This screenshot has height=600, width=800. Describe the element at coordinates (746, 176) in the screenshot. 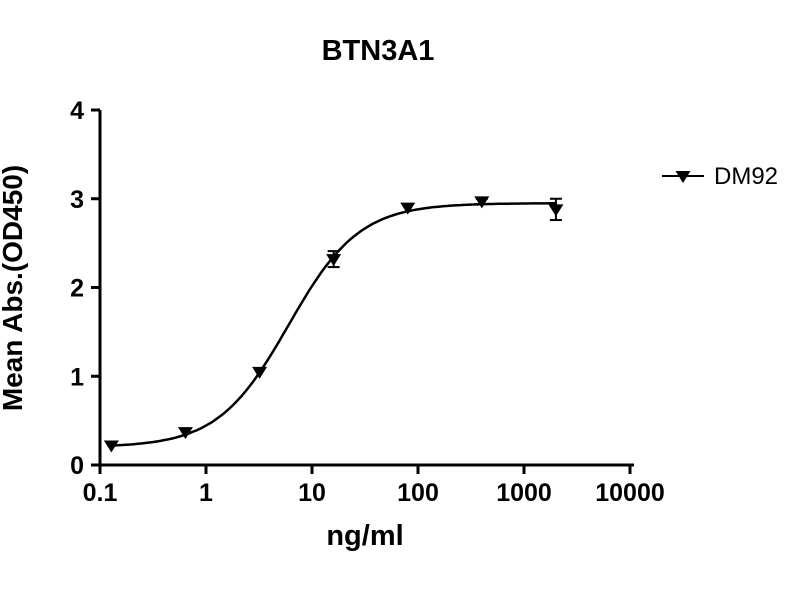

I see `legend-label: DM92` at that location.